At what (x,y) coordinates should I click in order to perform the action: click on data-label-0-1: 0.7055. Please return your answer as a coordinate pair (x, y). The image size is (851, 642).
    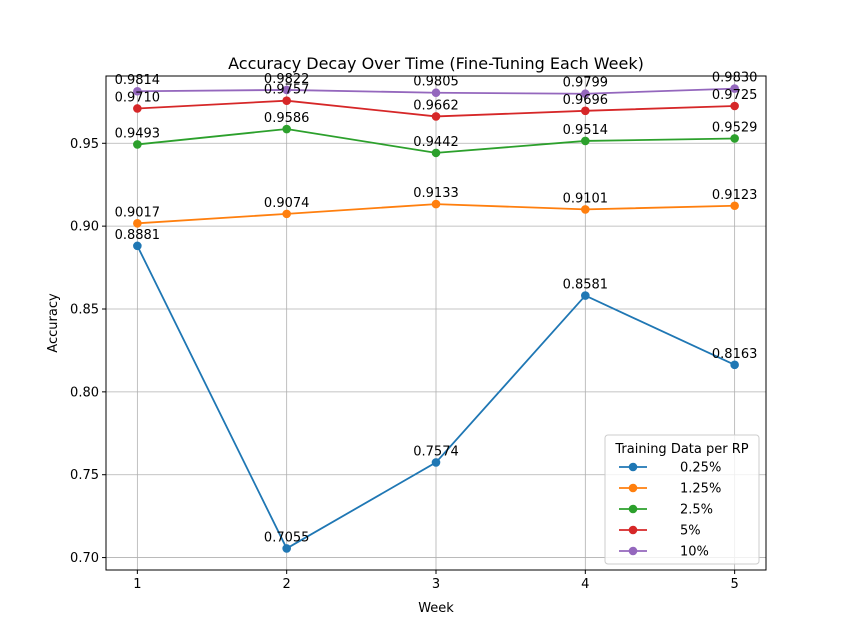
    Looking at the image, I should click on (287, 537).